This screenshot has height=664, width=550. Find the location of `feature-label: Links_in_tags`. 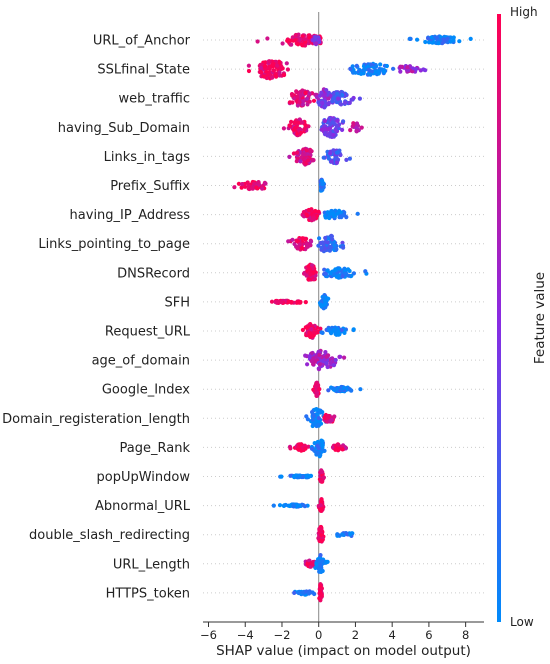

feature-label: Links_in_tags is located at coordinates (147, 157).